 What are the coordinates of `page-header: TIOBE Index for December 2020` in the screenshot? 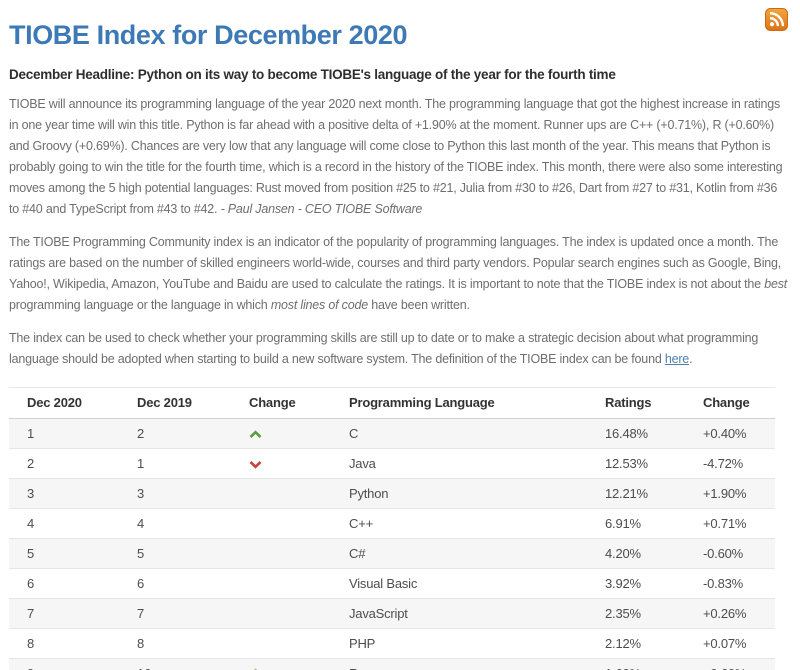 It's located at (399, 25).